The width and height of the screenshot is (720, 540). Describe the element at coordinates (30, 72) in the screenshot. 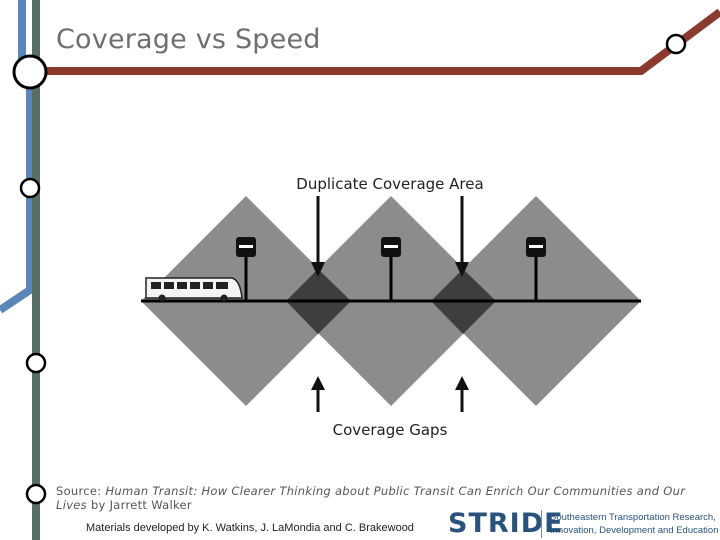

I see `station-large` at that location.